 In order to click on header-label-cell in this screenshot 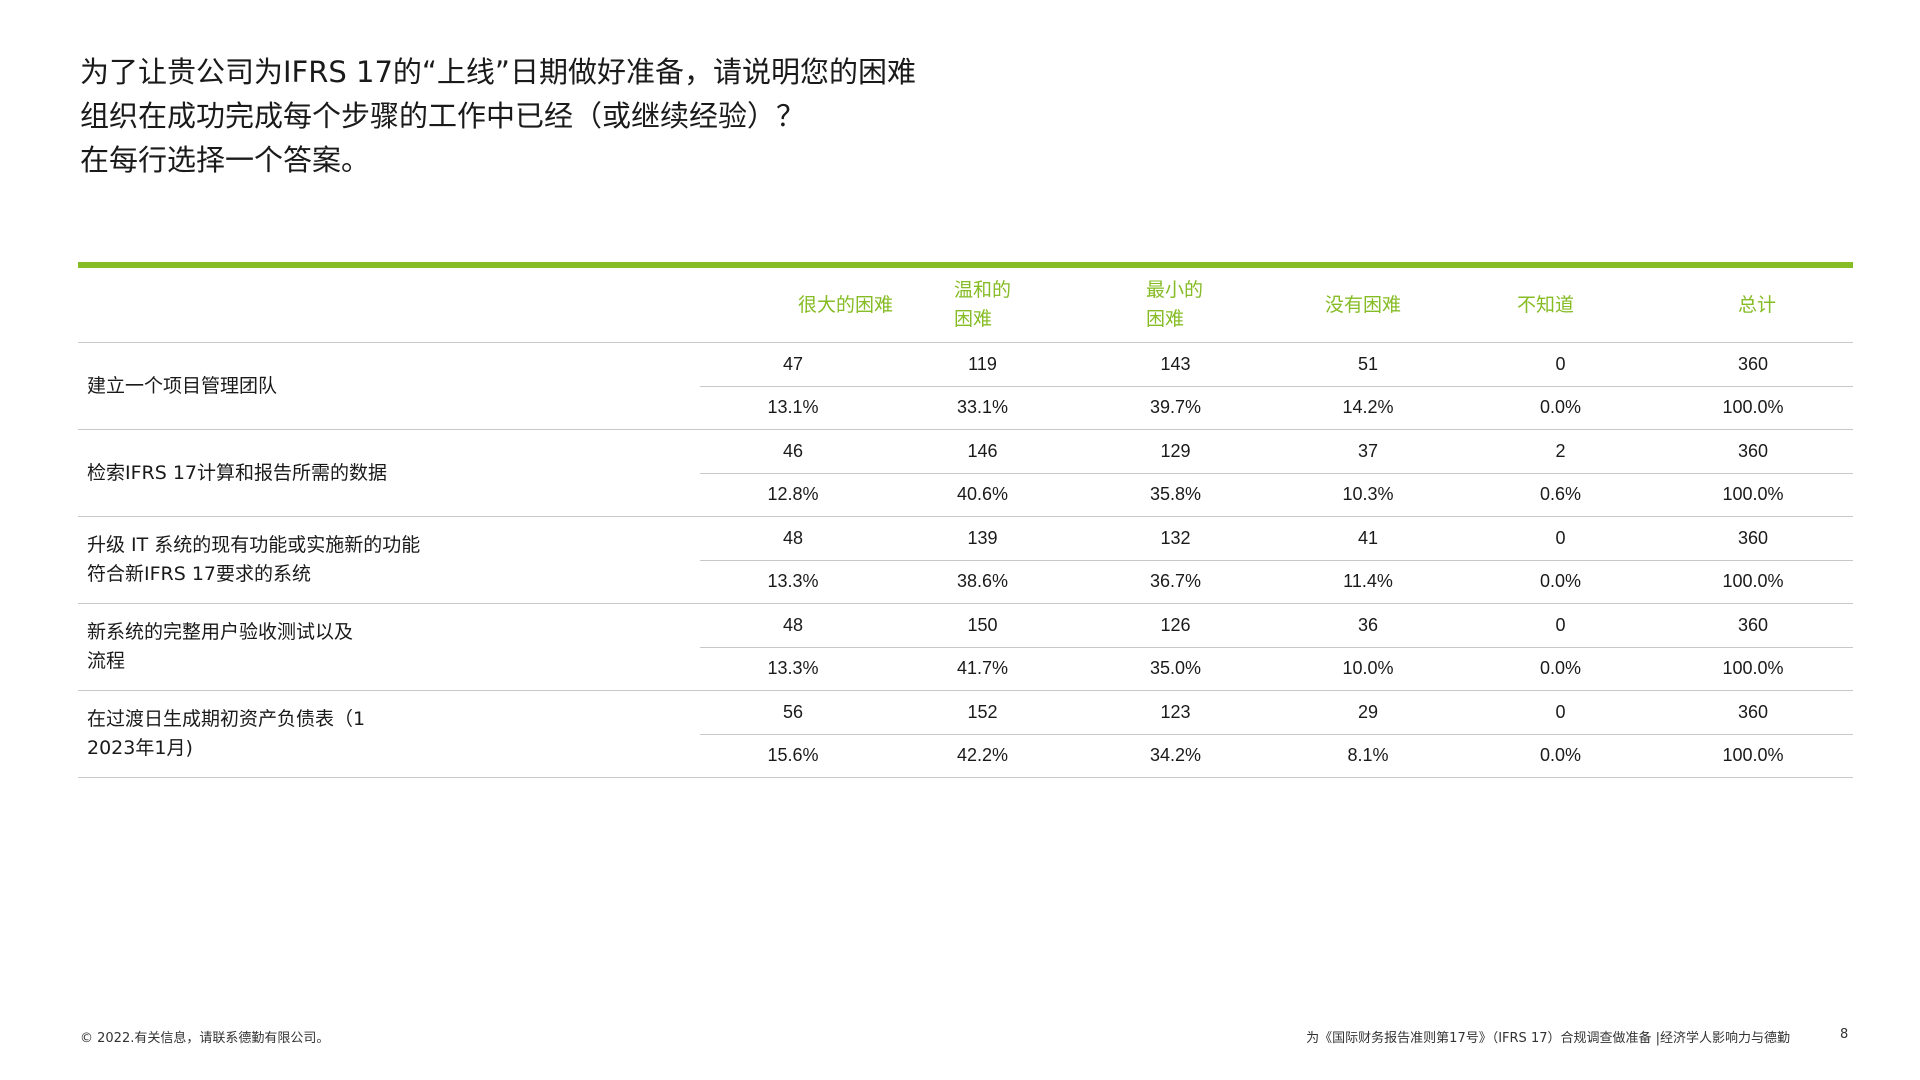, I will do `click(389, 305)`.